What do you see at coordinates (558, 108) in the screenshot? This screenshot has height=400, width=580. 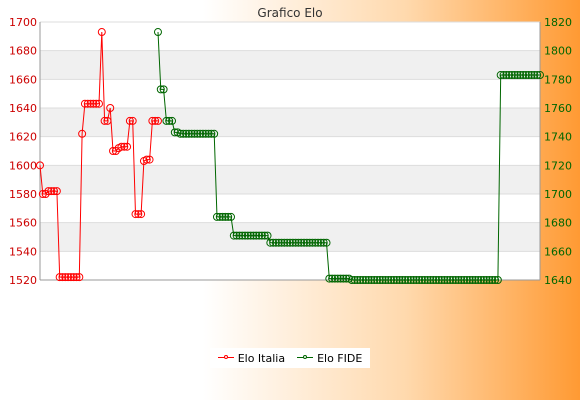 I see `right-tick-label: 1760` at bounding box center [558, 108].